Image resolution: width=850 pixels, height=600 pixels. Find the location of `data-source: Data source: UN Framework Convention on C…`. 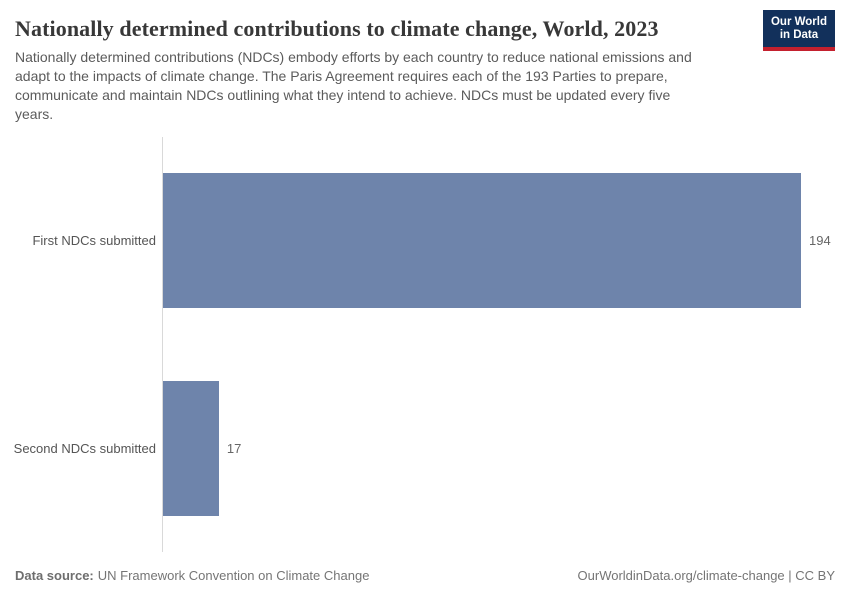

data-source: Data source: UN Framework Convention on C… is located at coordinates (192, 575).